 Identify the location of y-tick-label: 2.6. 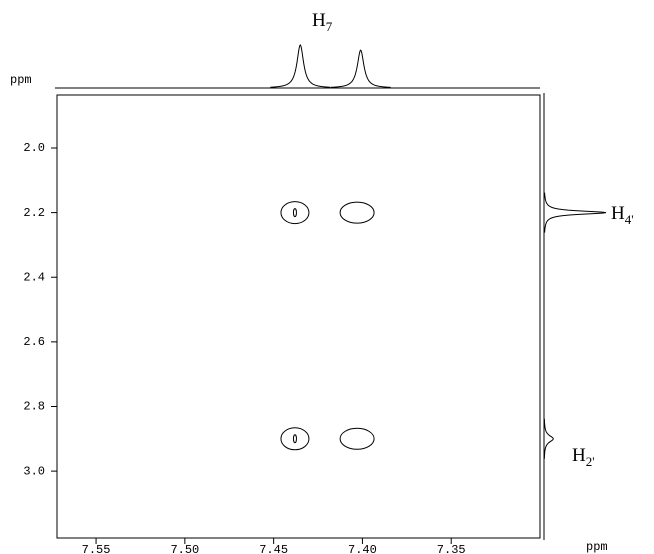
(34, 342).